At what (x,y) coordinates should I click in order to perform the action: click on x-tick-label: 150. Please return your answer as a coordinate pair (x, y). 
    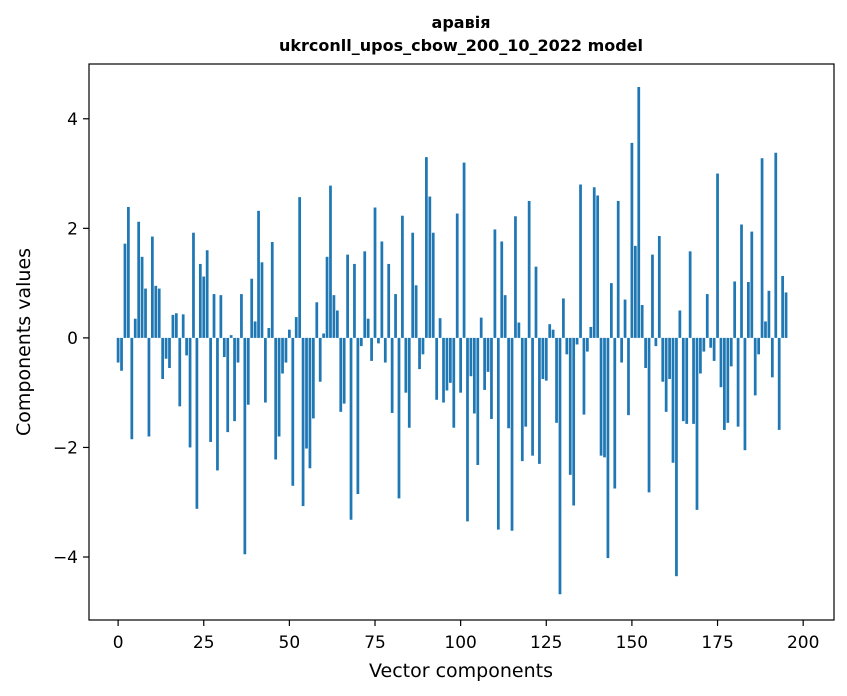
    Looking at the image, I should click on (632, 643).